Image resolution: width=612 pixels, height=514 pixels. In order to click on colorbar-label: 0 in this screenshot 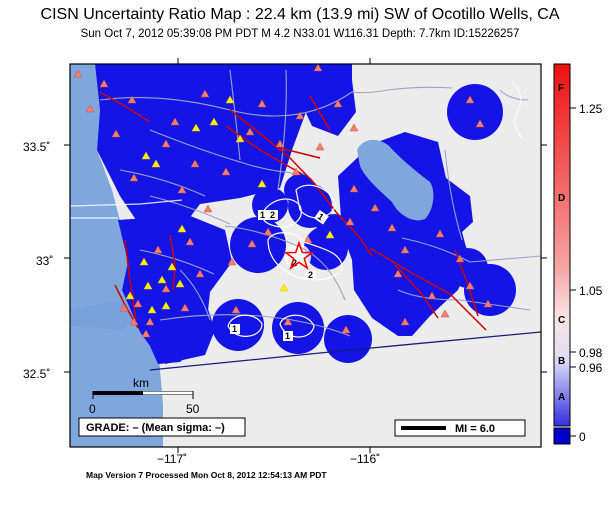, I will do `click(582, 437)`.